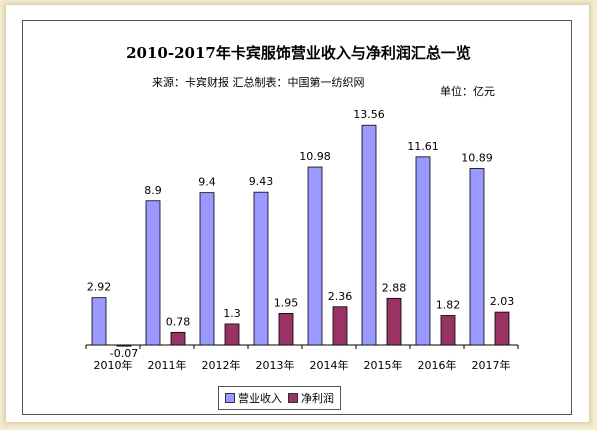 The height and width of the screenshot is (430, 597). I want to click on legend-label-revenue: 营业收入, so click(260, 398).